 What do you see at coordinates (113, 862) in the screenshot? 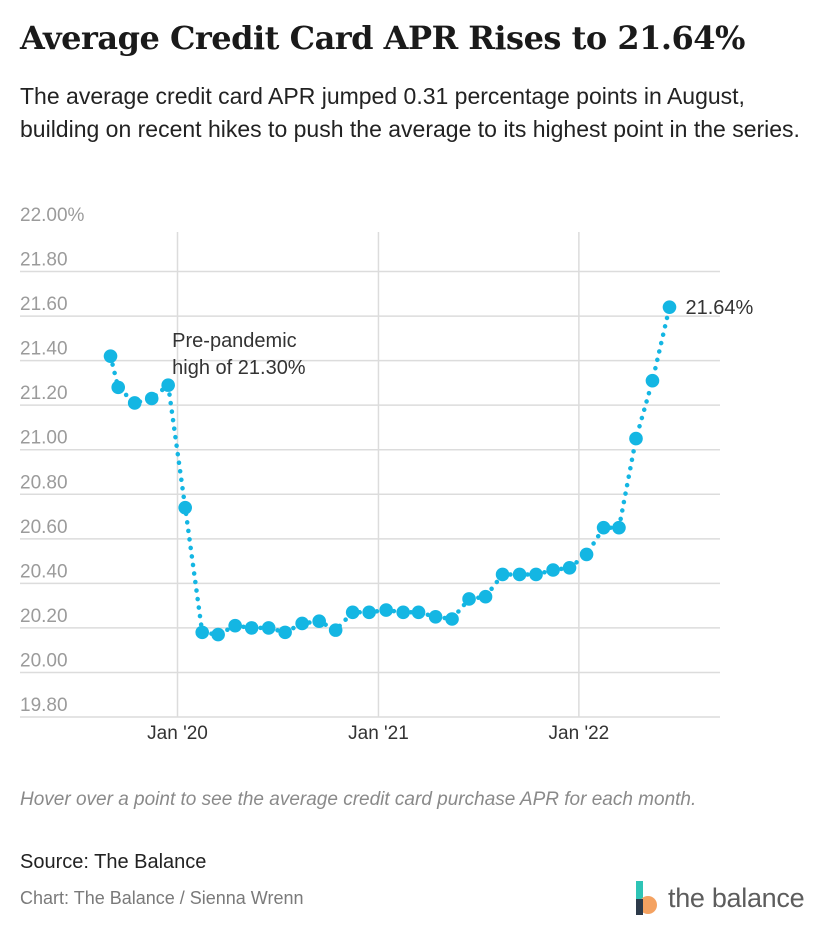
I see `chart-source: Source: The Balance` at bounding box center [113, 862].